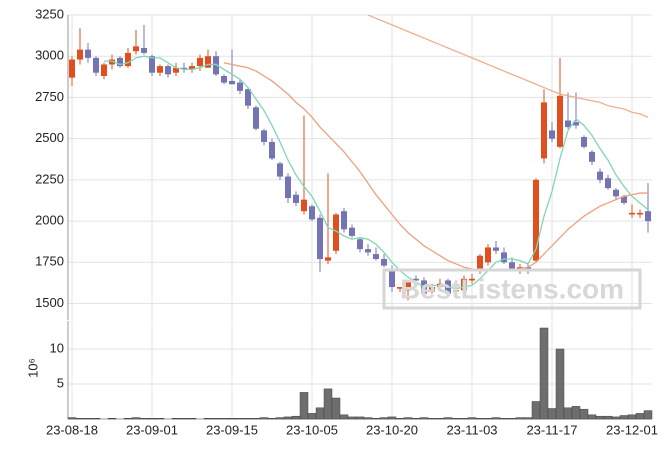  I want to click on moving-average-line, so click(508, 66).